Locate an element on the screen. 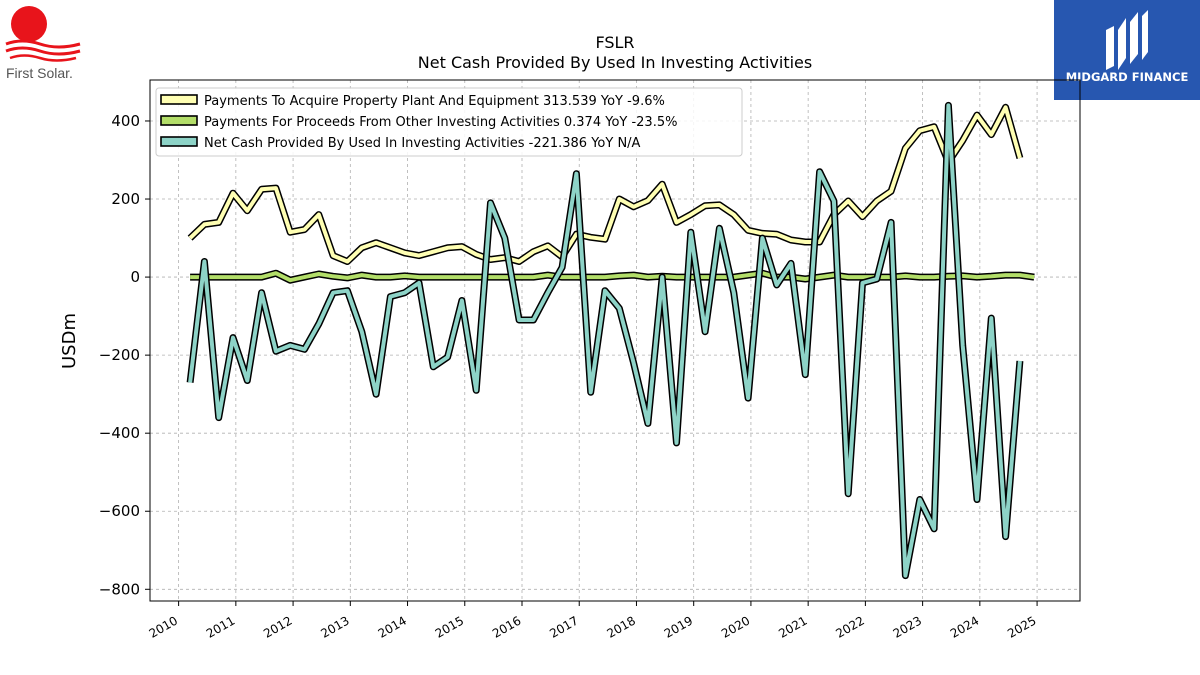  midgard-mark-icon is located at coordinates (1127, 40).